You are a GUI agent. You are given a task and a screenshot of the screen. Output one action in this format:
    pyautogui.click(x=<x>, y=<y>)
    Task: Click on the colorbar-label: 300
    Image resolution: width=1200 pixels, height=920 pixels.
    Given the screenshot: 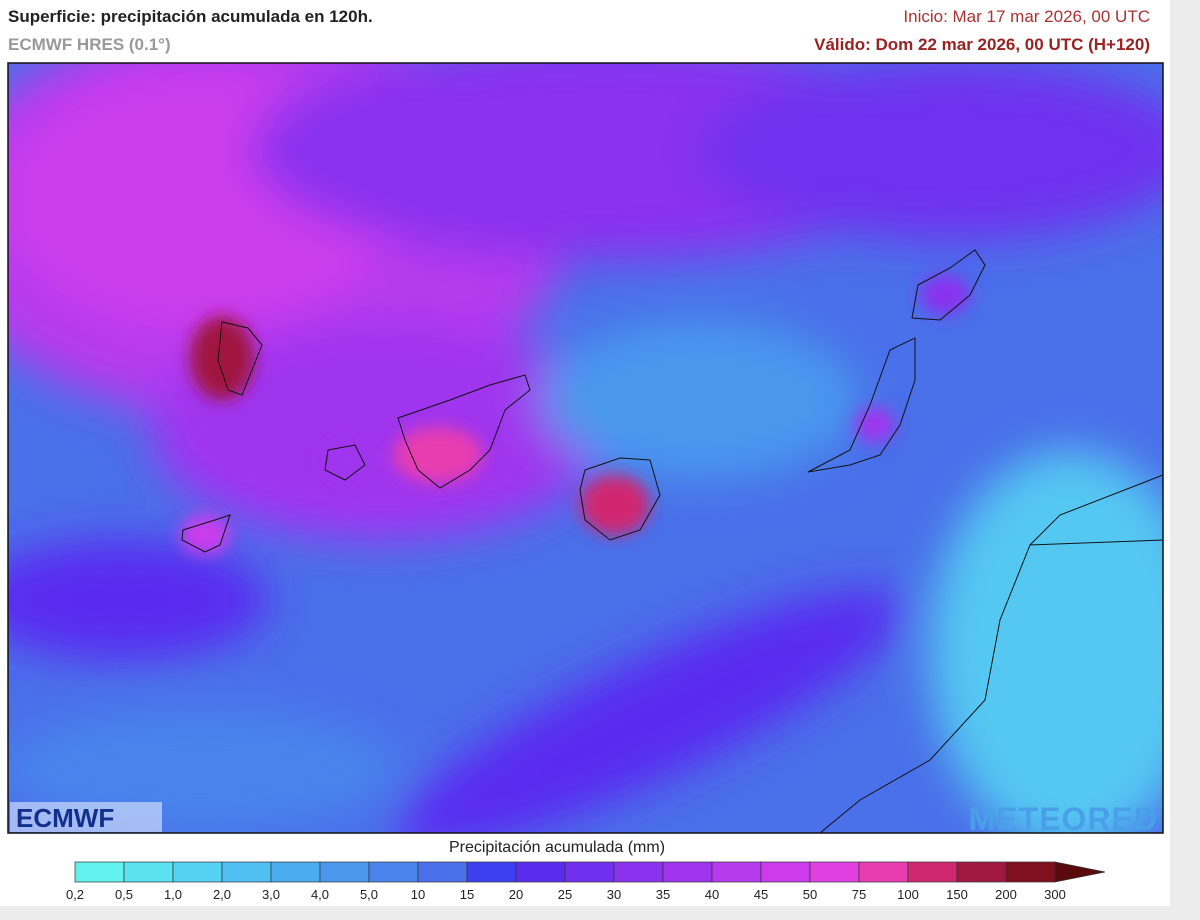 What is the action you would take?
    pyautogui.click(x=1055, y=894)
    